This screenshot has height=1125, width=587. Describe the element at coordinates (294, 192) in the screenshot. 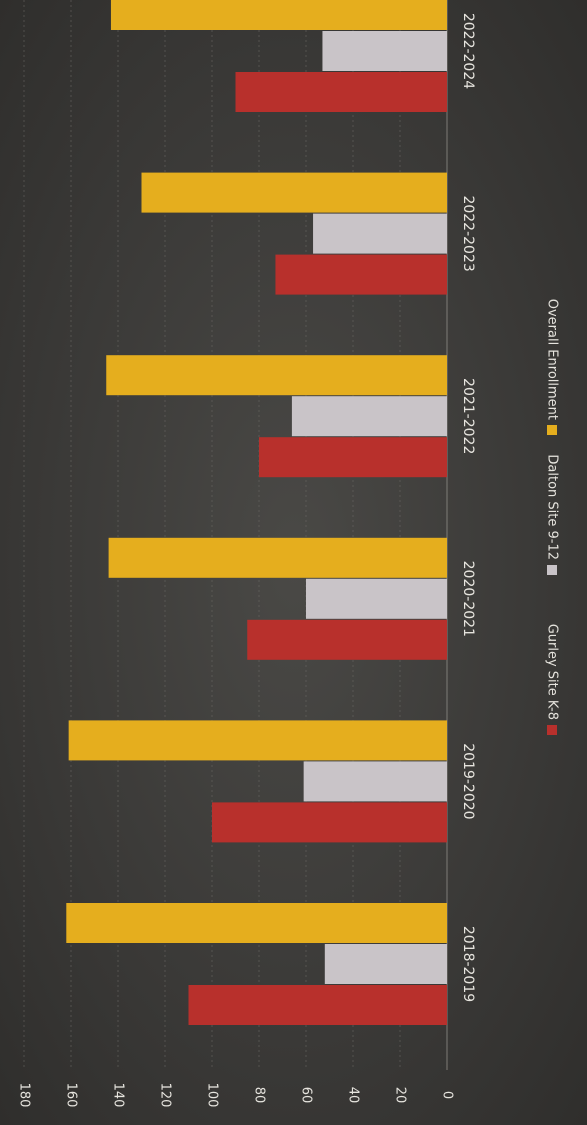

I see `bar-overall-enrollment-2022-2023` at that location.